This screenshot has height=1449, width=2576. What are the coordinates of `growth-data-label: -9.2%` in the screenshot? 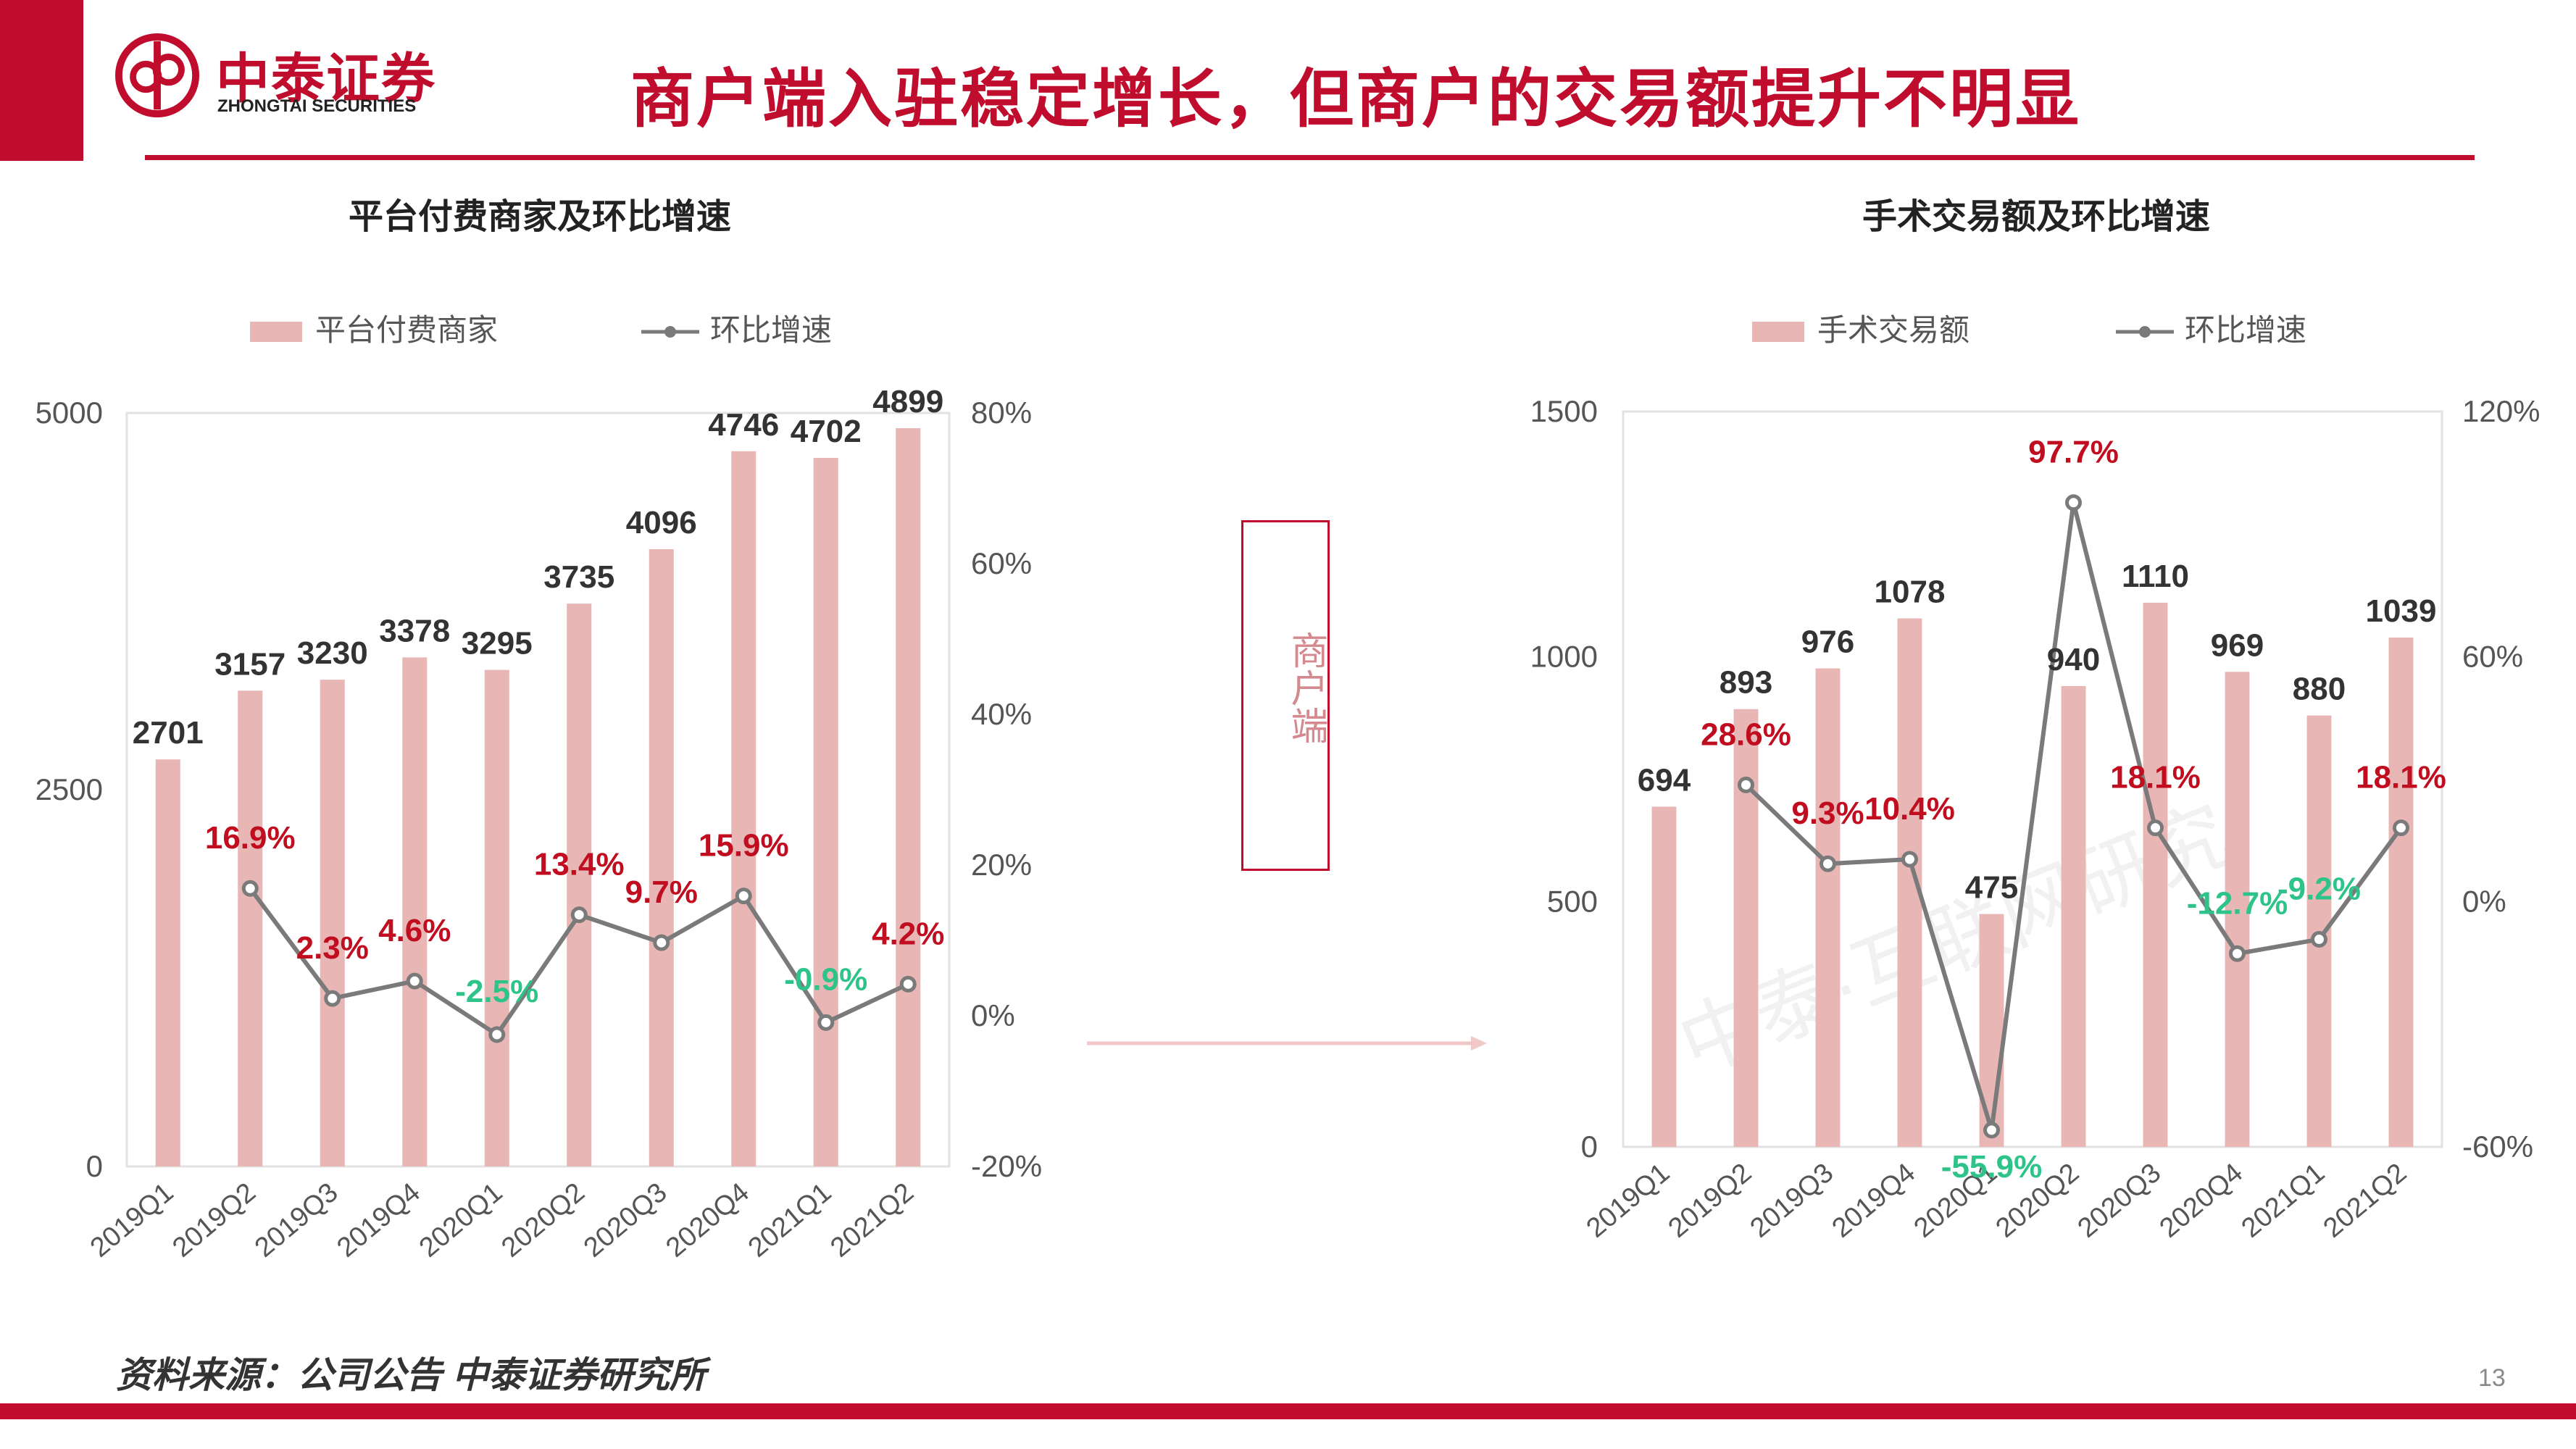 It's located at (2319, 889).